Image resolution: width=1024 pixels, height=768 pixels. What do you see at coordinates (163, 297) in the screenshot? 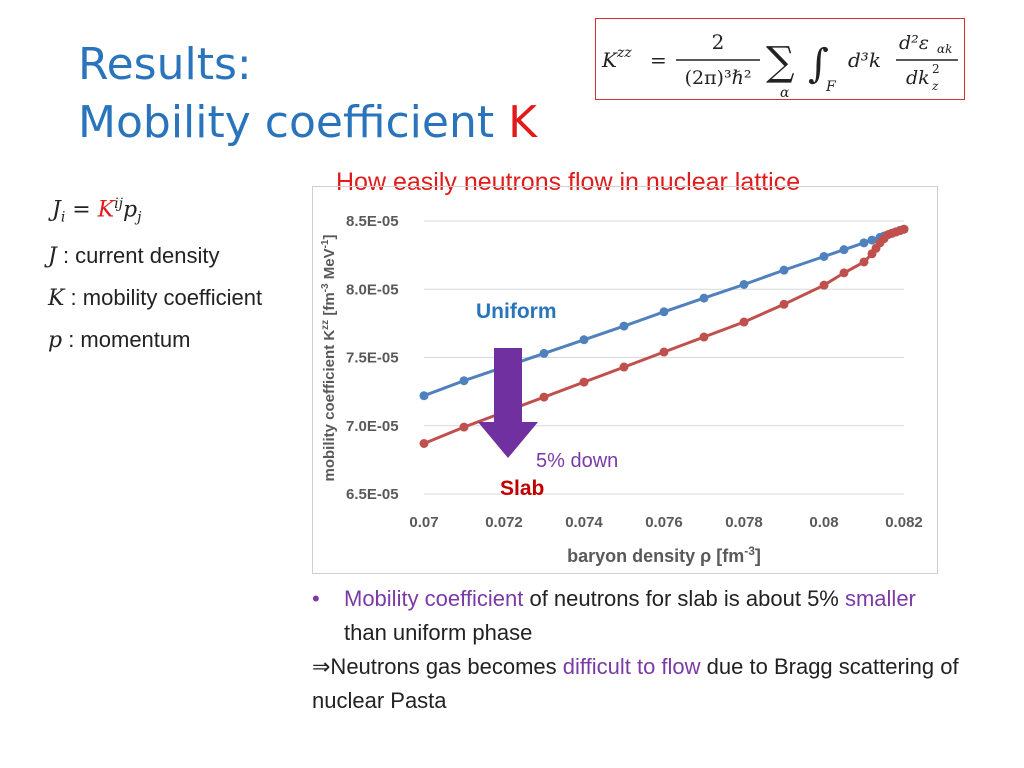
I see `def-text: : mobility coefficient` at bounding box center [163, 297].